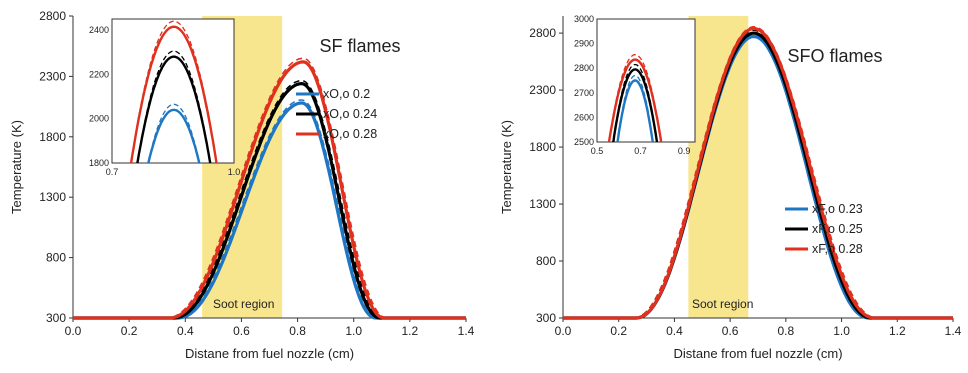  What do you see at coordinates (584, 142) in the screenshot?
I see `inset-y-tick-label: 2500` at bounding box center [584, 142].